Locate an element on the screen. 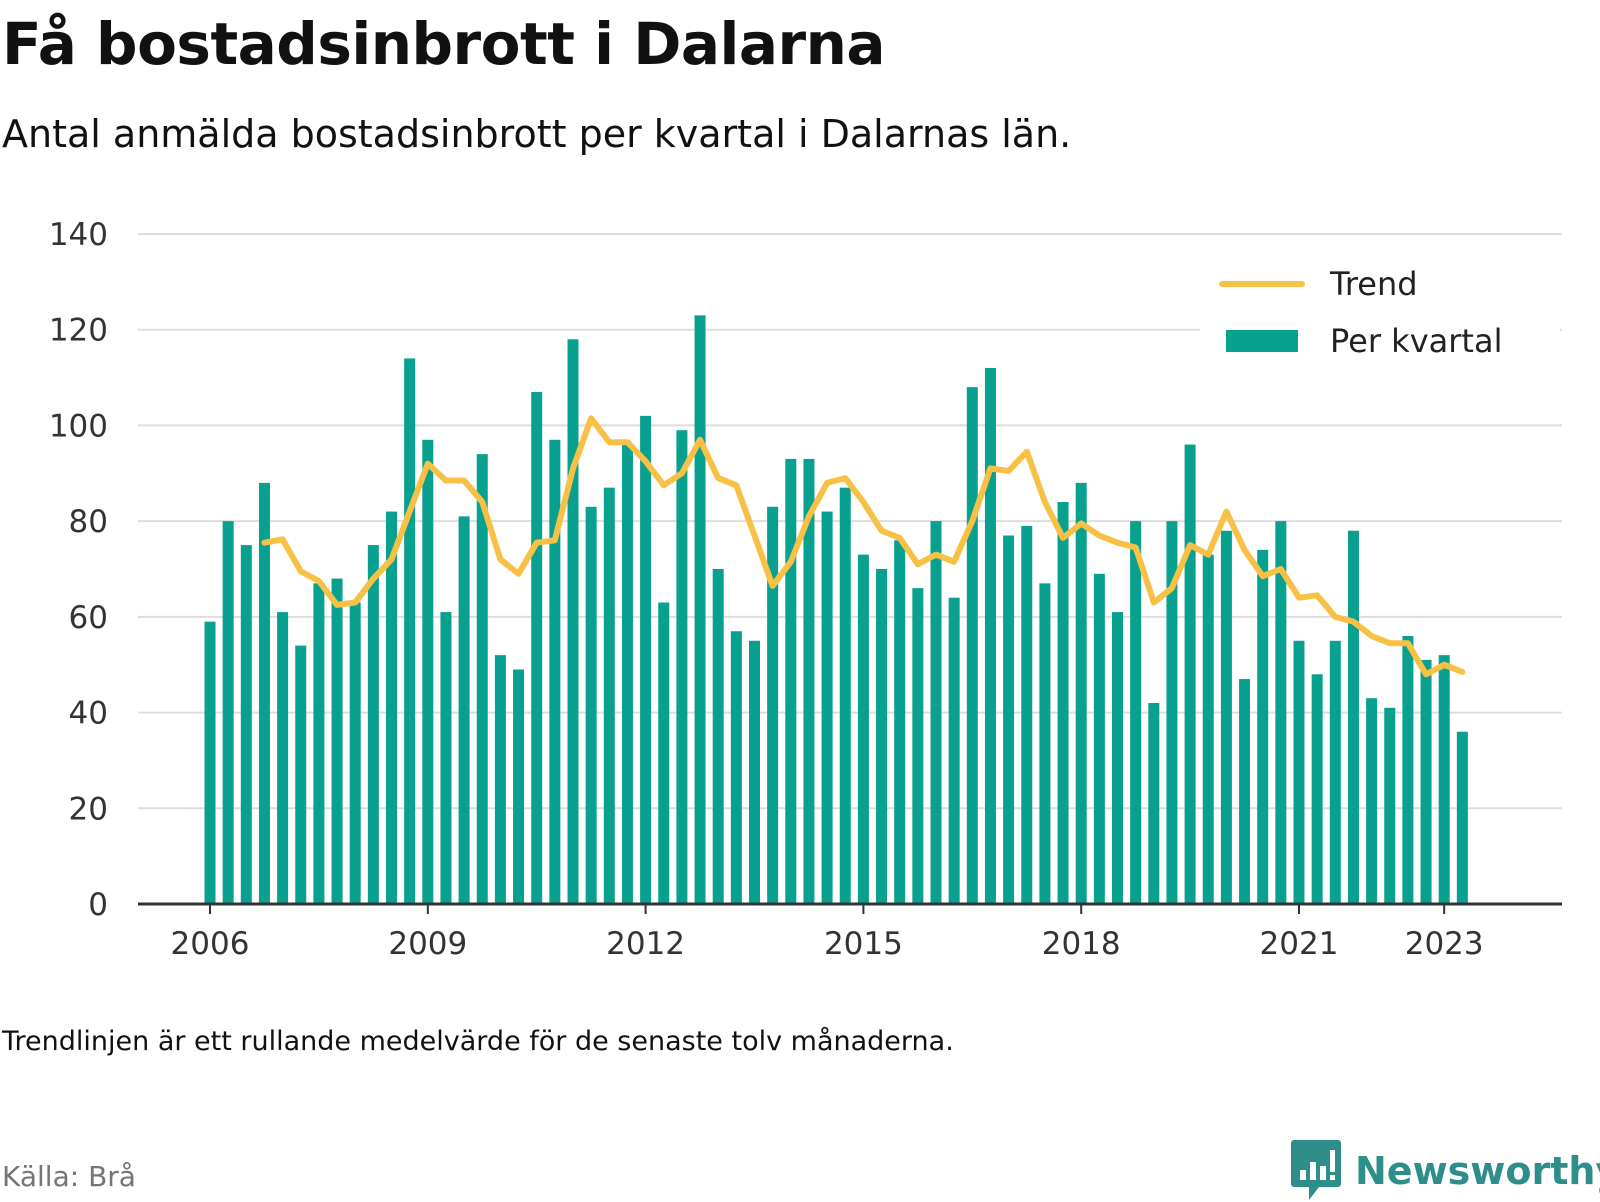 This screenshot has width=1600, height=1202. source-label: Källa: Brå is located at coordinates (69, 1176).